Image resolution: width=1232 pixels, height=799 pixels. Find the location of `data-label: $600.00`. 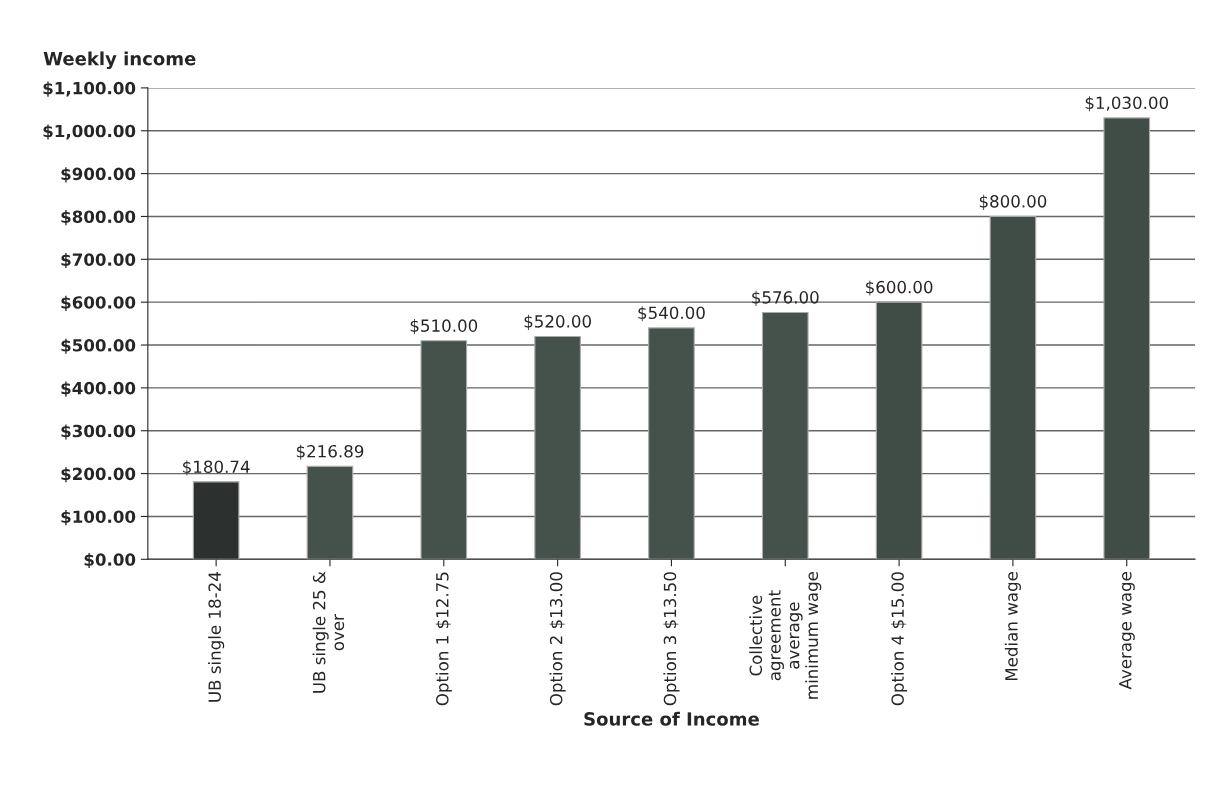

data-label: $600.00 is located at coordinates (899, 288).